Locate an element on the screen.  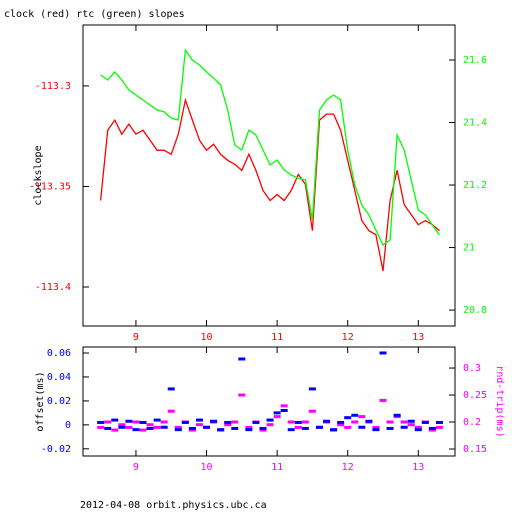
y-tick-label: 0 is located at coordinates (68, 425).